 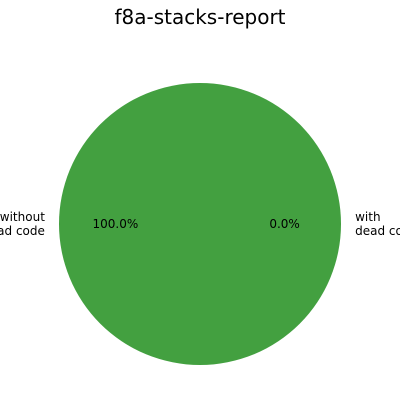 What do you see at coordinates (22, 217) in the screenshot?
I see `pie-slice-0-label-line: without` at bounding box center [22, 217].